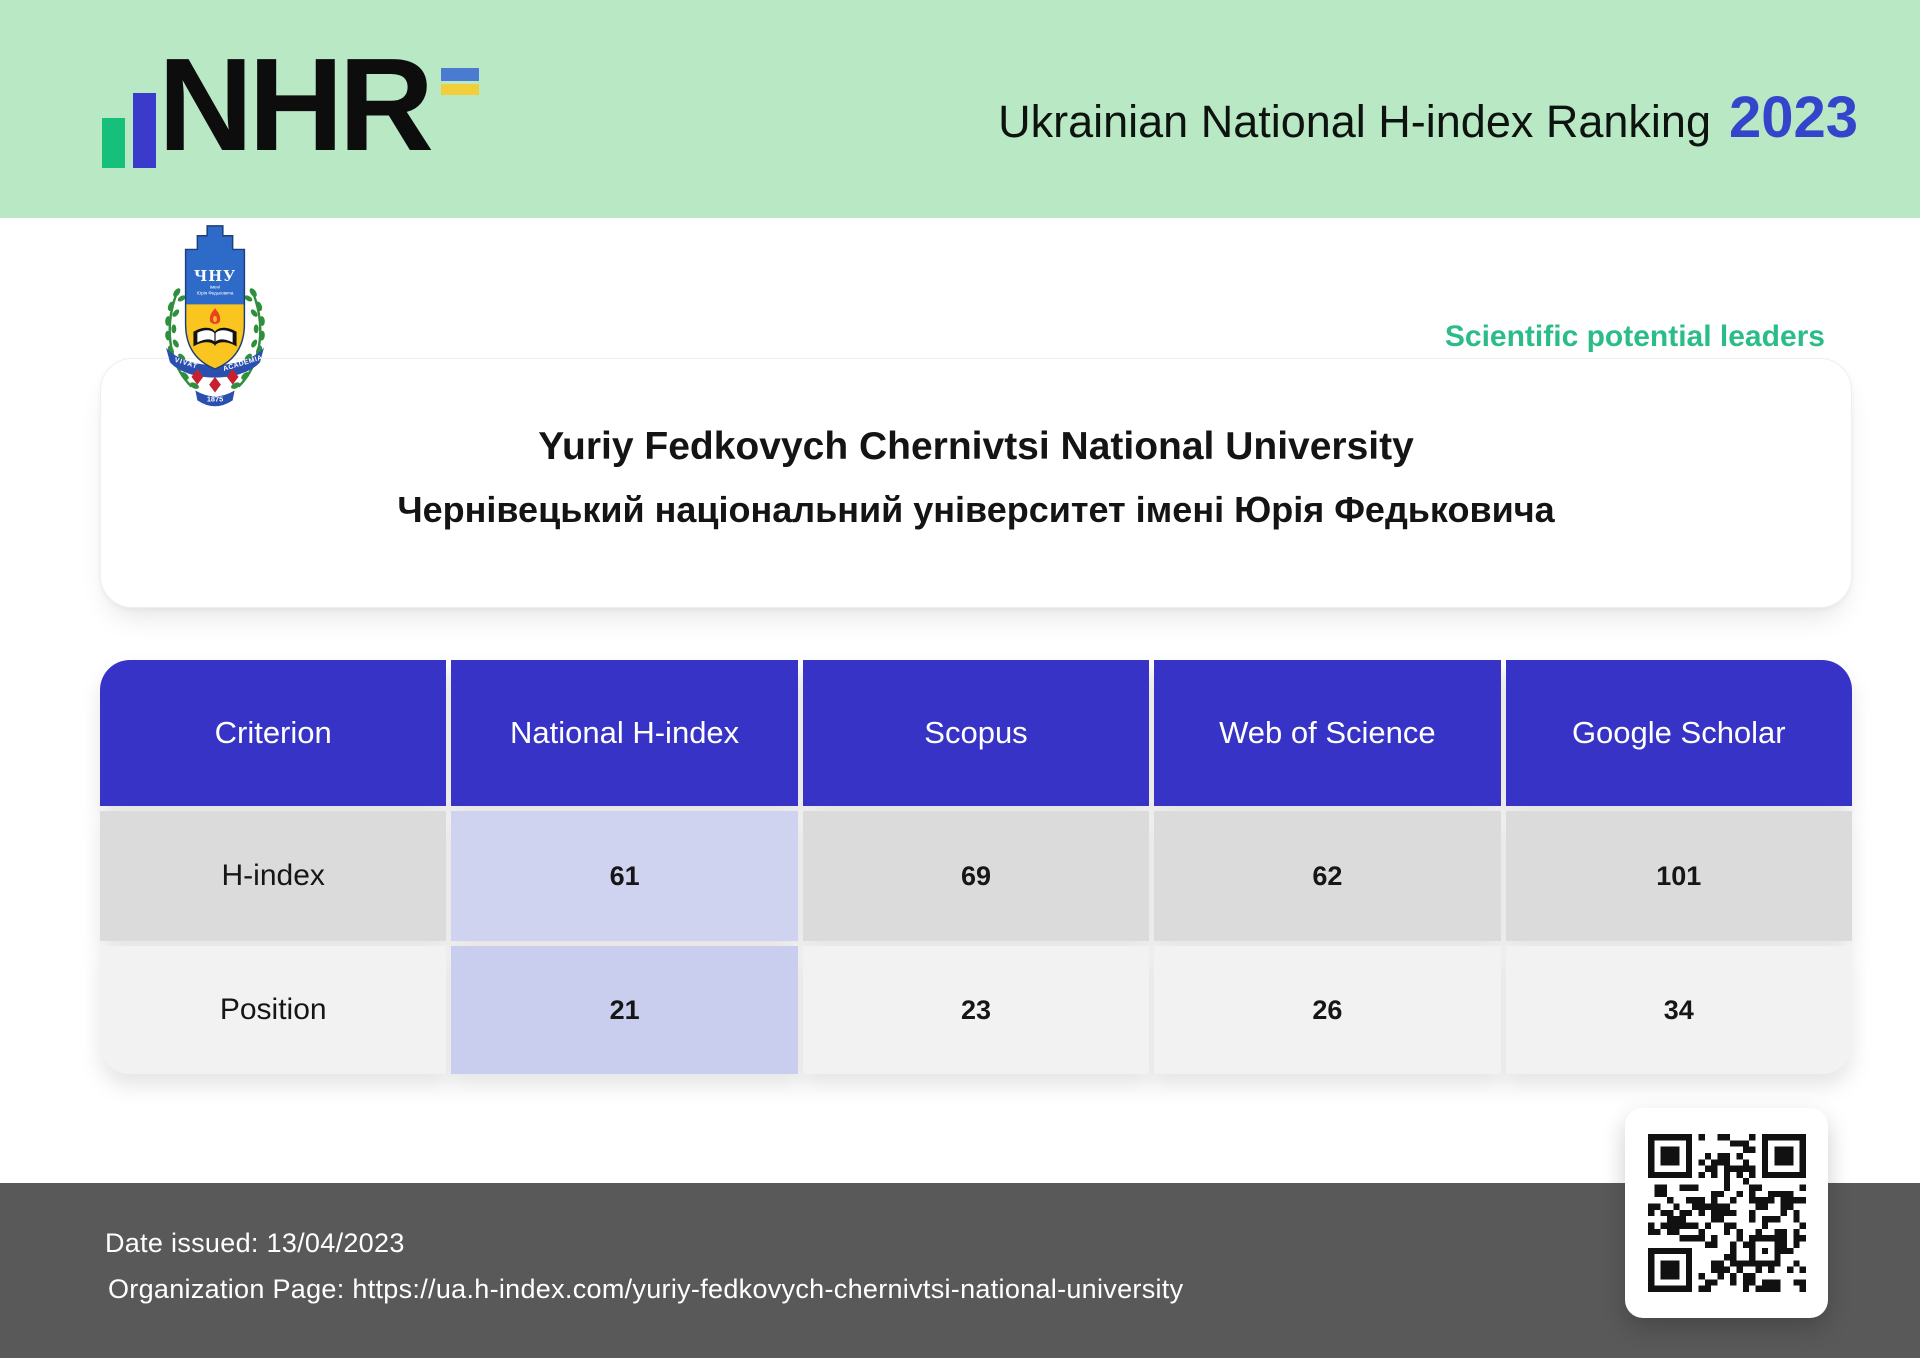 This screenshot has width=1920, height=1358. Describe the element at coordinates (113, 143) in the screenshot. I see `logo-green-bar-icon` at that location.